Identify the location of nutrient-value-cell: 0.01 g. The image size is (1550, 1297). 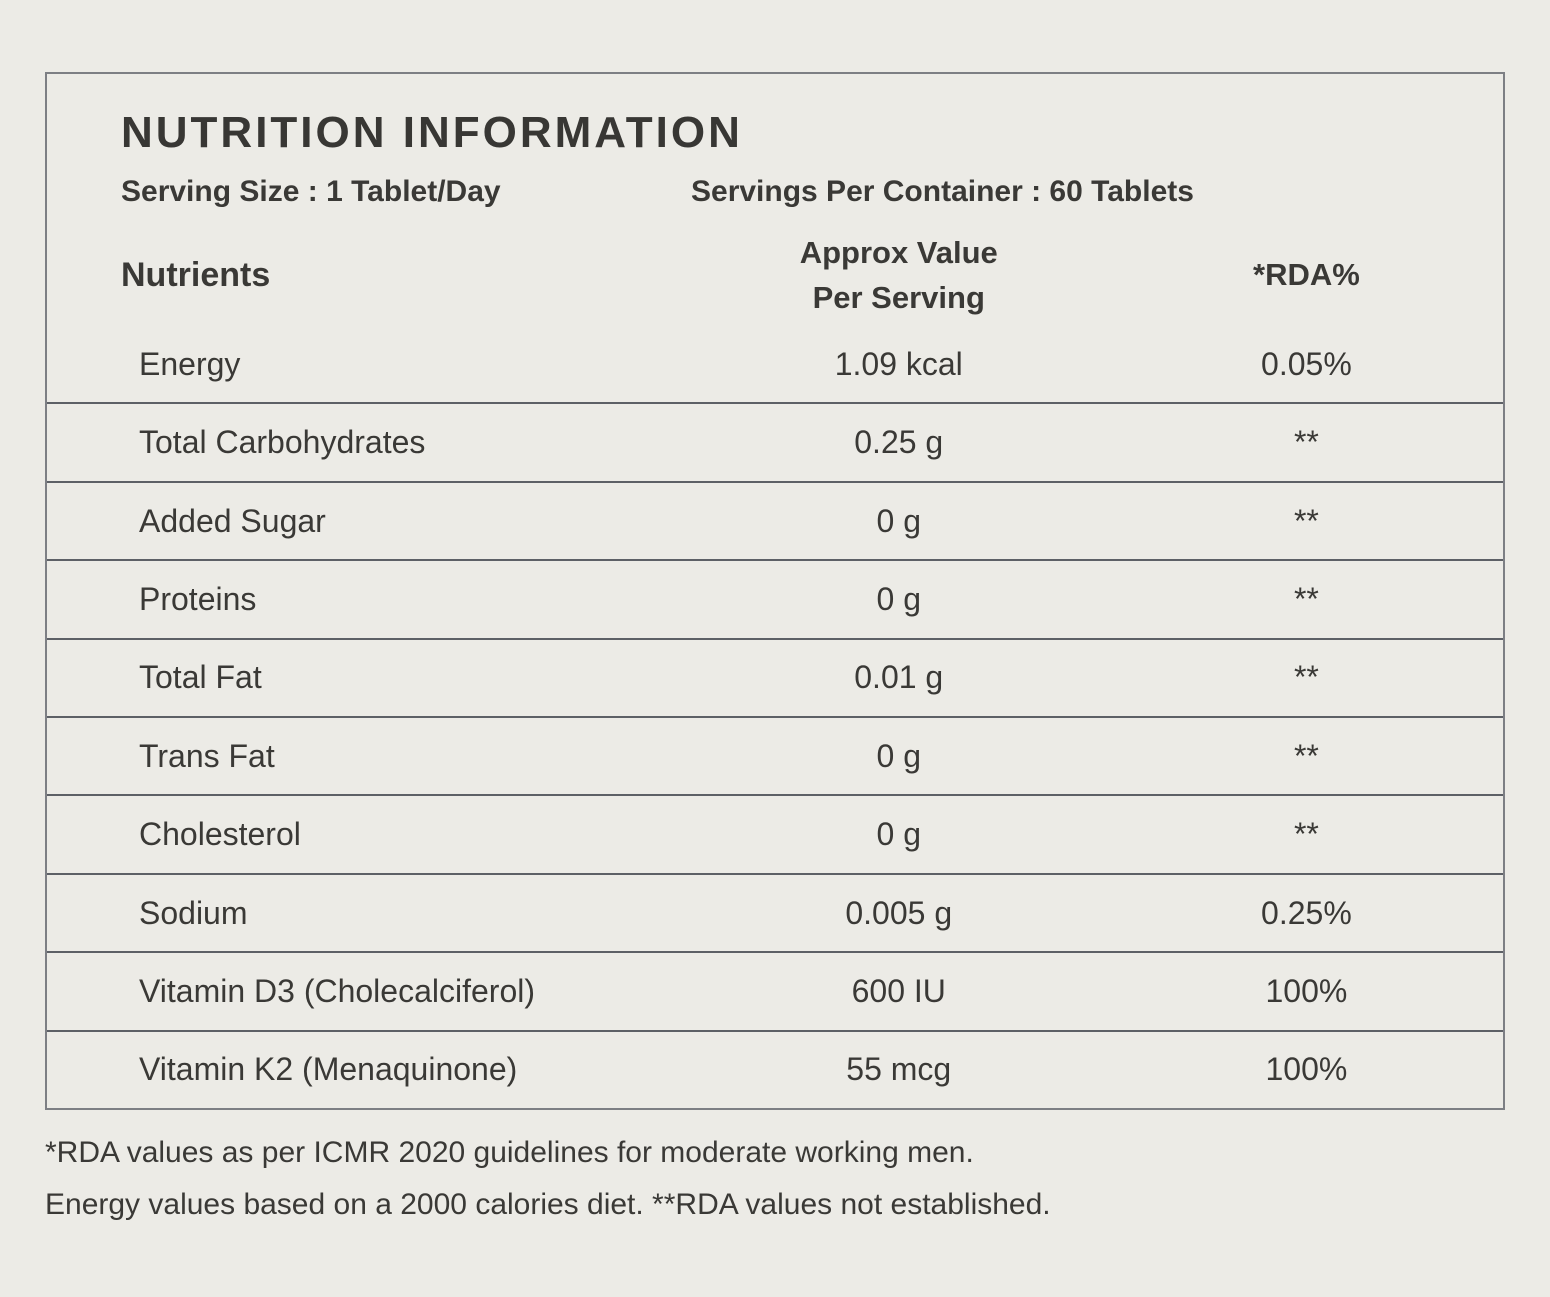
(899, 677).